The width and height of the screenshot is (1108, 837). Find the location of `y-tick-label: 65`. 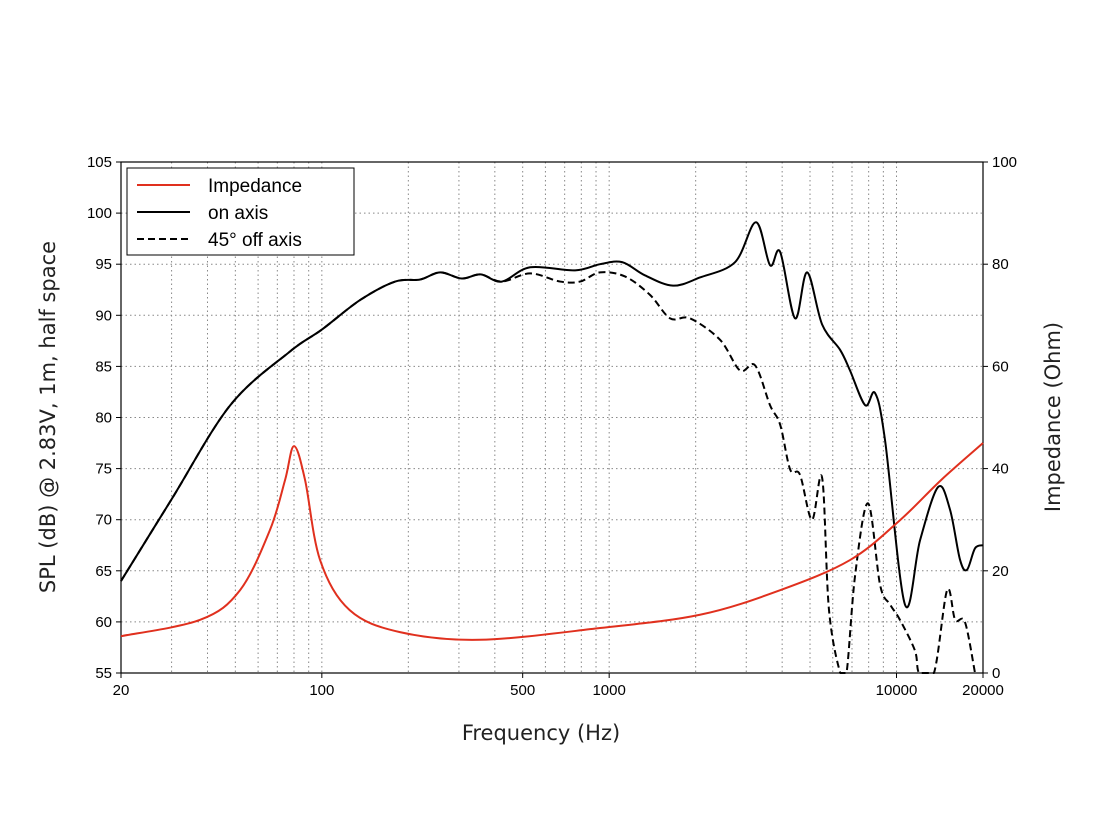

y-tick-label: 65 is located at coordinates (103, 571).